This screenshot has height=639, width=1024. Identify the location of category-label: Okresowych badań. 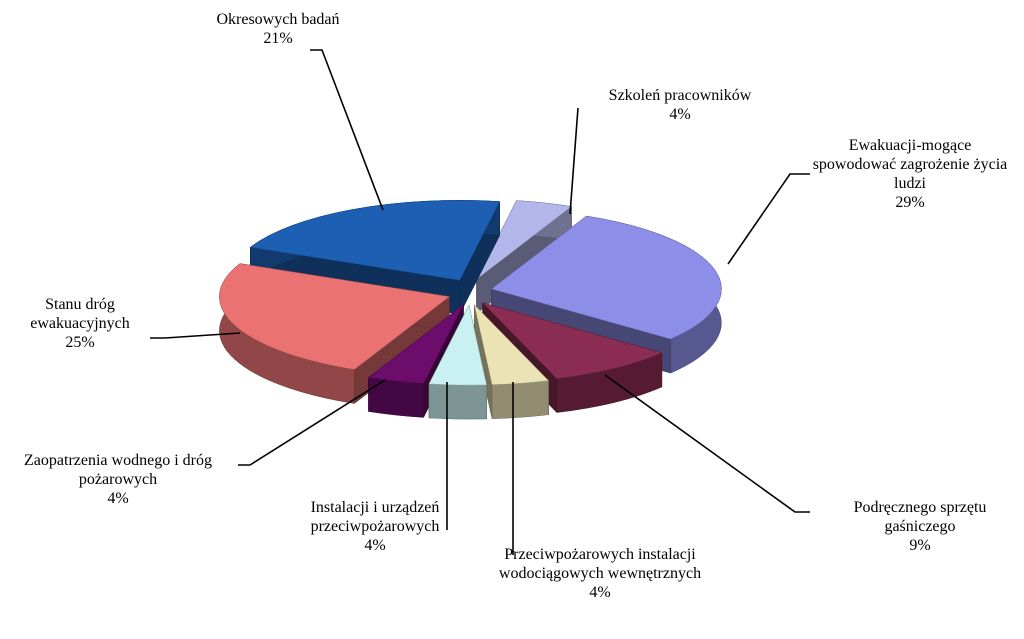
(278, 19).